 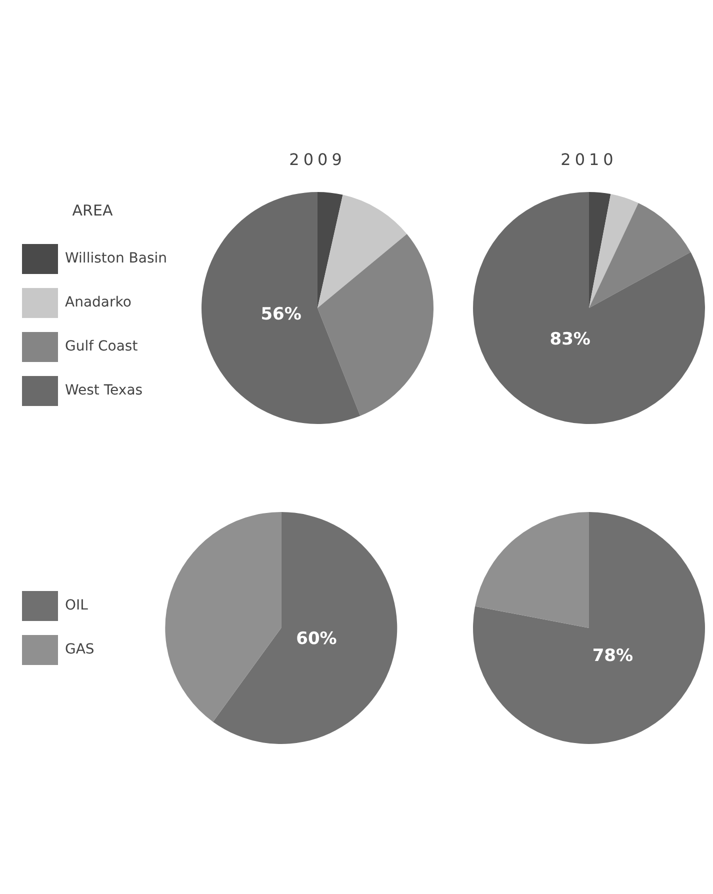 I want to click on legend-label: Williston Basin, so click(x=116, y=258).